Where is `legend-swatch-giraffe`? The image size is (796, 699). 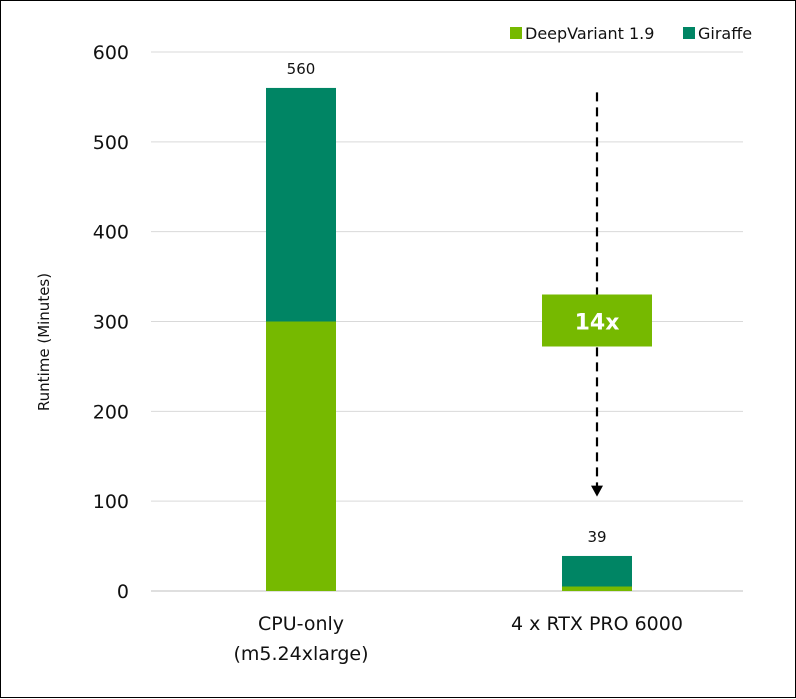 legend-swatch-giraffe is located at coordinates (689, 33).